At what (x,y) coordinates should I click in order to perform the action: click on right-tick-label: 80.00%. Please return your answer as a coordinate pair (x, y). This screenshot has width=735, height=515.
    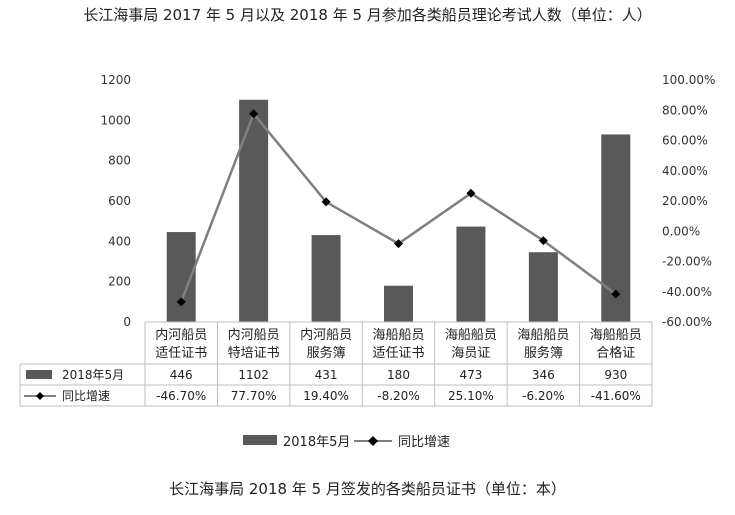
    Looking at the image, I should click on (685, 110).